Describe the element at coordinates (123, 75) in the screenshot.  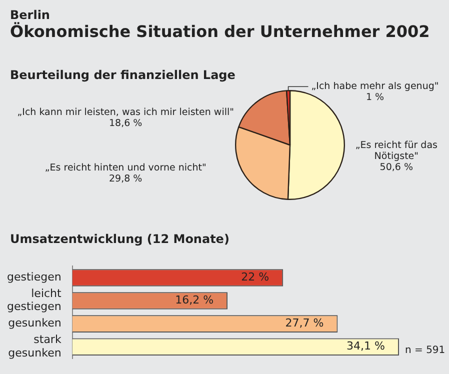
I see `chart-title: Beurteilung der finanziellen Lage` at that location.